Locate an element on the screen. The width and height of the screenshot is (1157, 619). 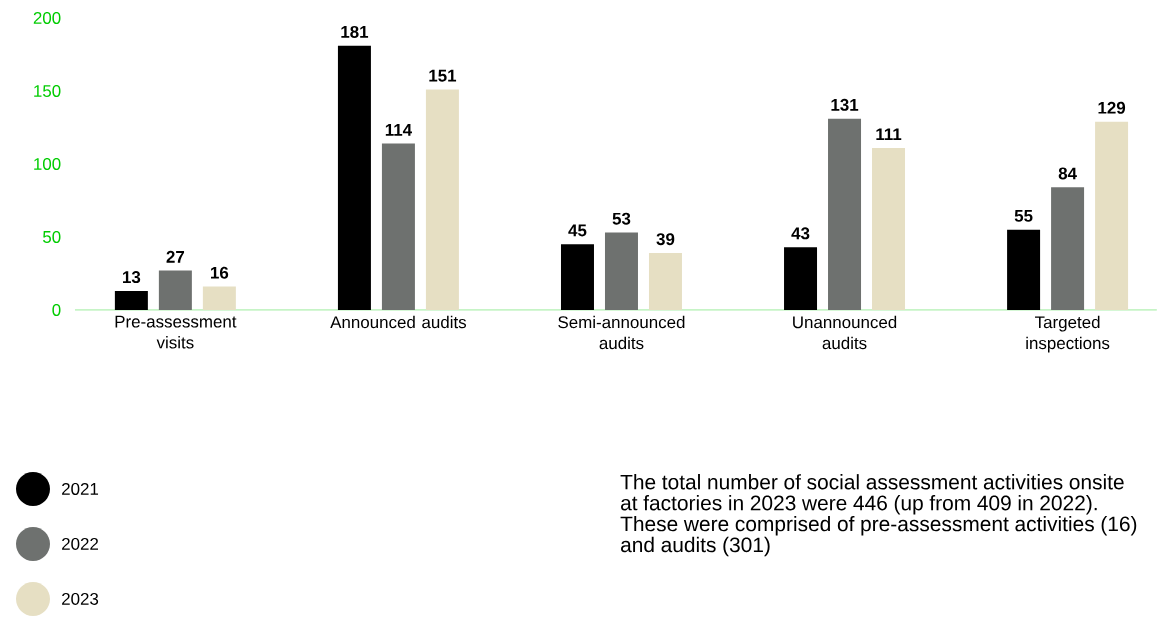
data-label: 53 is located at coordinates (621, 218).